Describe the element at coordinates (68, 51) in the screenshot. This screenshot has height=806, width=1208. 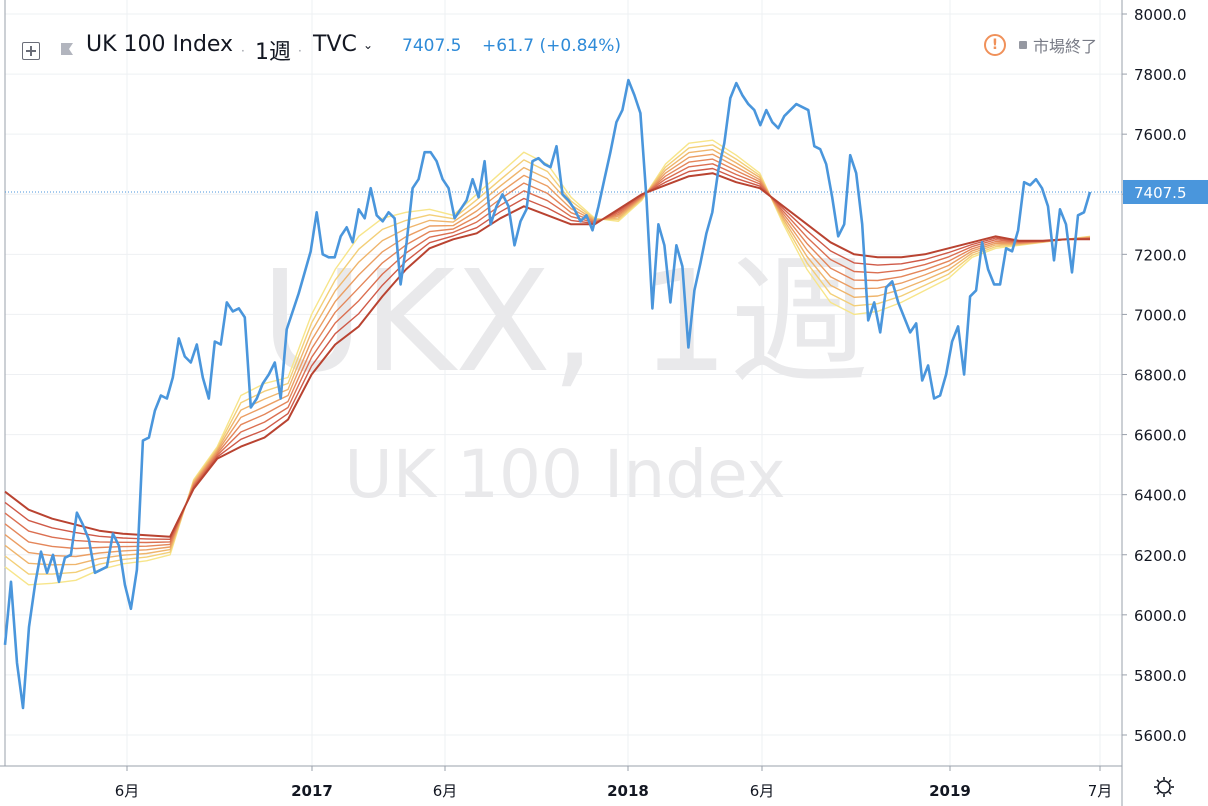
I see `flag-icon` at that location.